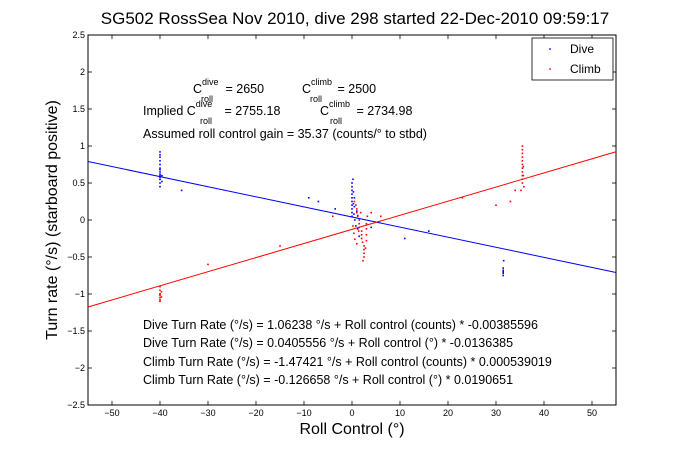 Image resolution: width=681 pixels, height=454 pixels. I want to click on y-tick-label: −2.5, so click(76, 405).